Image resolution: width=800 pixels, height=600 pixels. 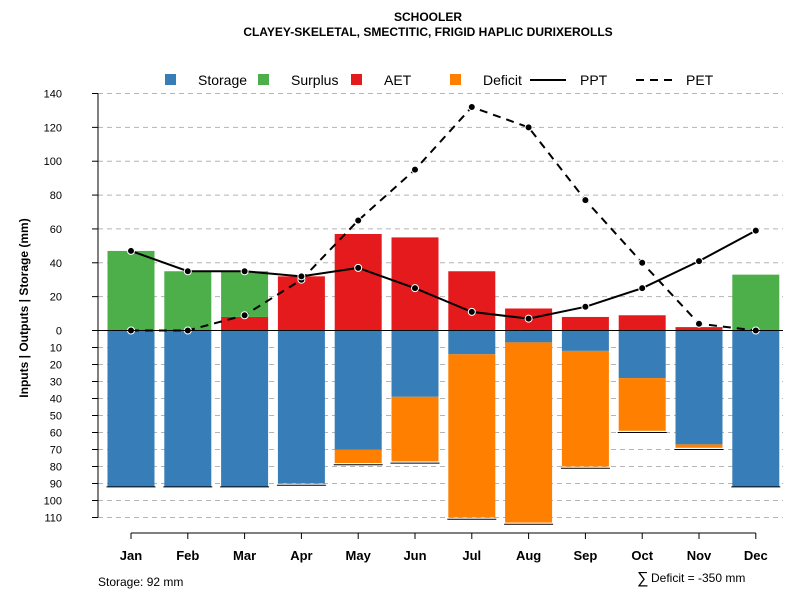 What do you see at coordinates (528, 555) in the screenshot?
I see `x-tick-label: Aug` at bounding box center [528, 555].